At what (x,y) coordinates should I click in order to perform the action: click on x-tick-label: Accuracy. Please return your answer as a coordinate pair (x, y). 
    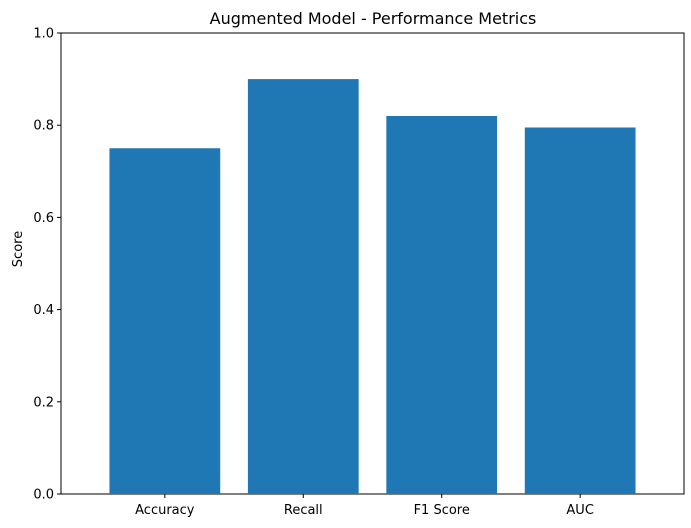
    Looking at the image, I should click on (165, 510).